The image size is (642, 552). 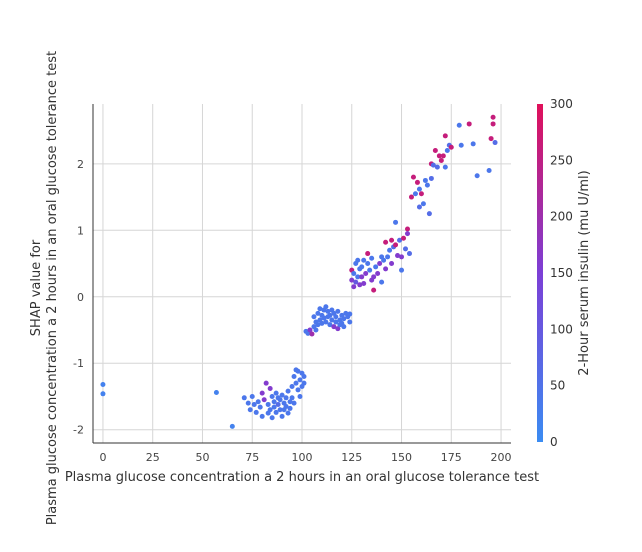 What do you see at coordinates (80, 164) in the screenshot?
I see `y-tick-label: 2` at bounding box center [80, 164].